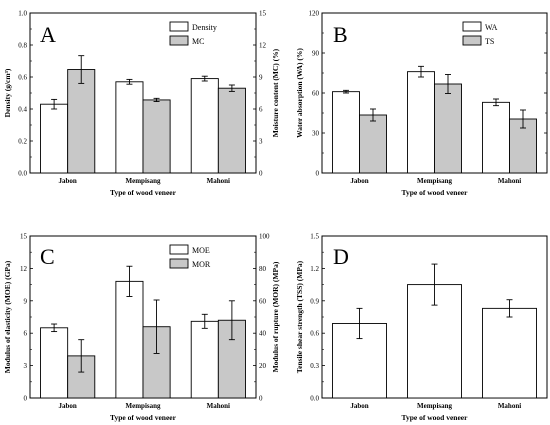 The image size is (550, 425). I want to click on y-tick-label: 90, so click(316, 54).